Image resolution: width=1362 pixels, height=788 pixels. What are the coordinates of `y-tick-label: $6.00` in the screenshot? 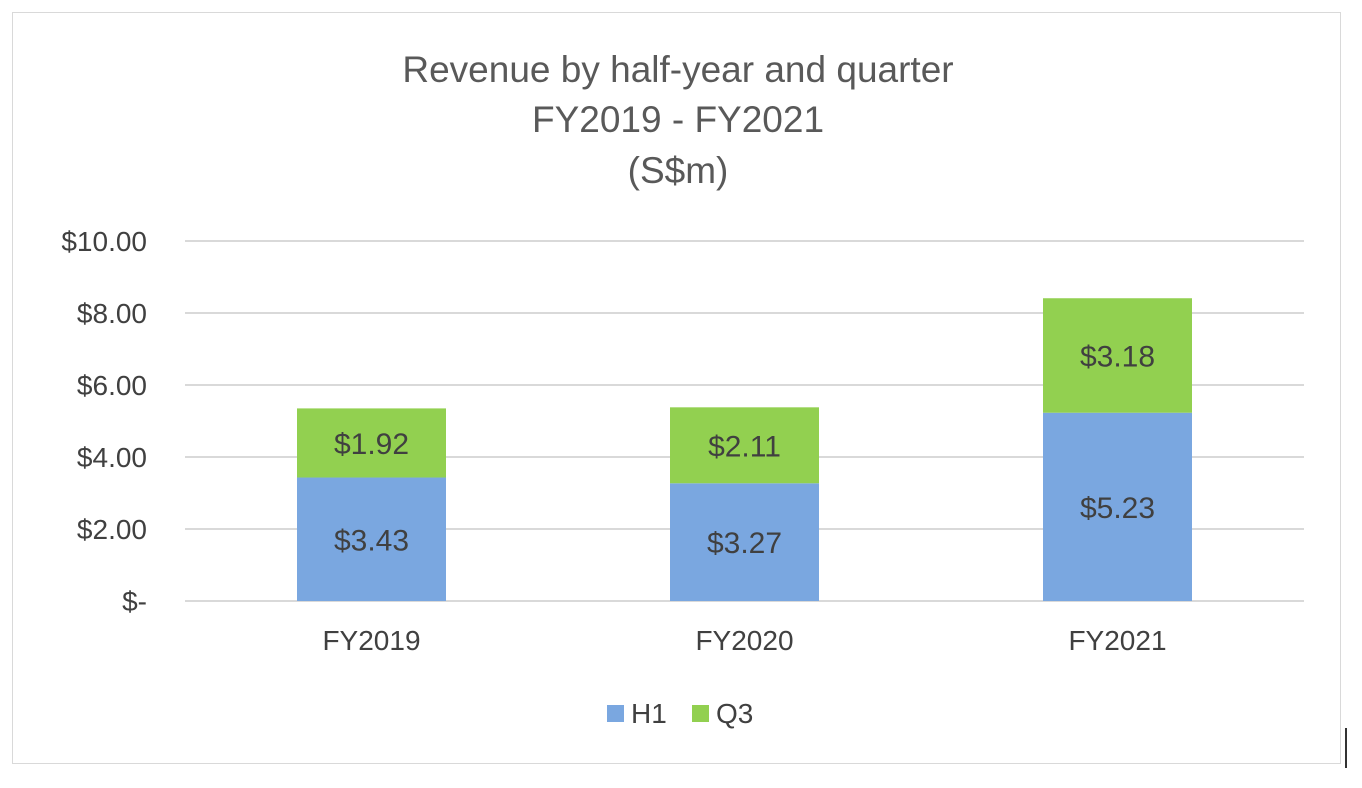 It's located at (112, 385).